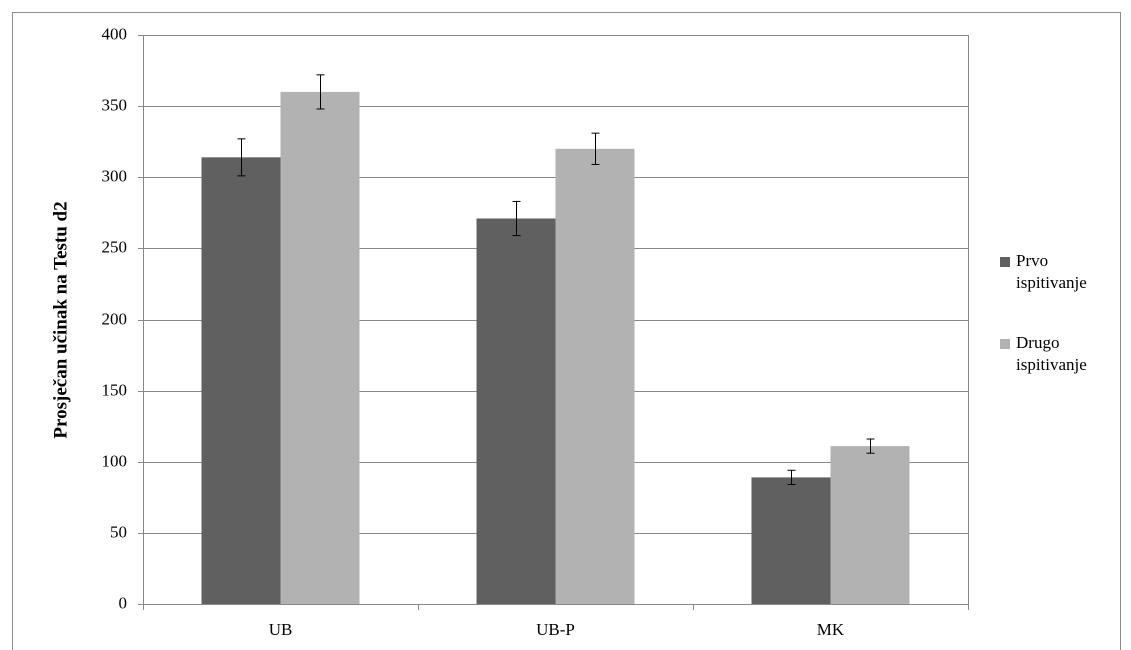 The height and width of the screenshot is (650, 1131). What do you see at coordinates (115, 104) in the screenshot?
I see `y-tick-label: 350` at bounding box center [115, 104].